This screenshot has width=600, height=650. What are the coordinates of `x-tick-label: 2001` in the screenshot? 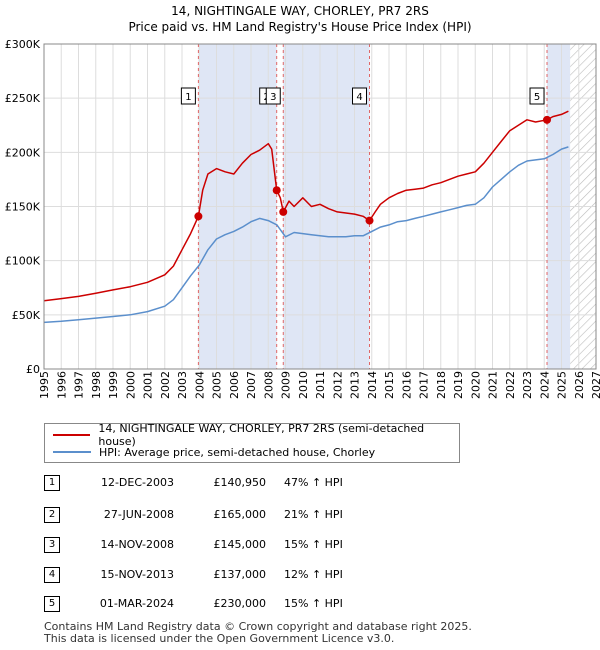 It's located at (148, 385).